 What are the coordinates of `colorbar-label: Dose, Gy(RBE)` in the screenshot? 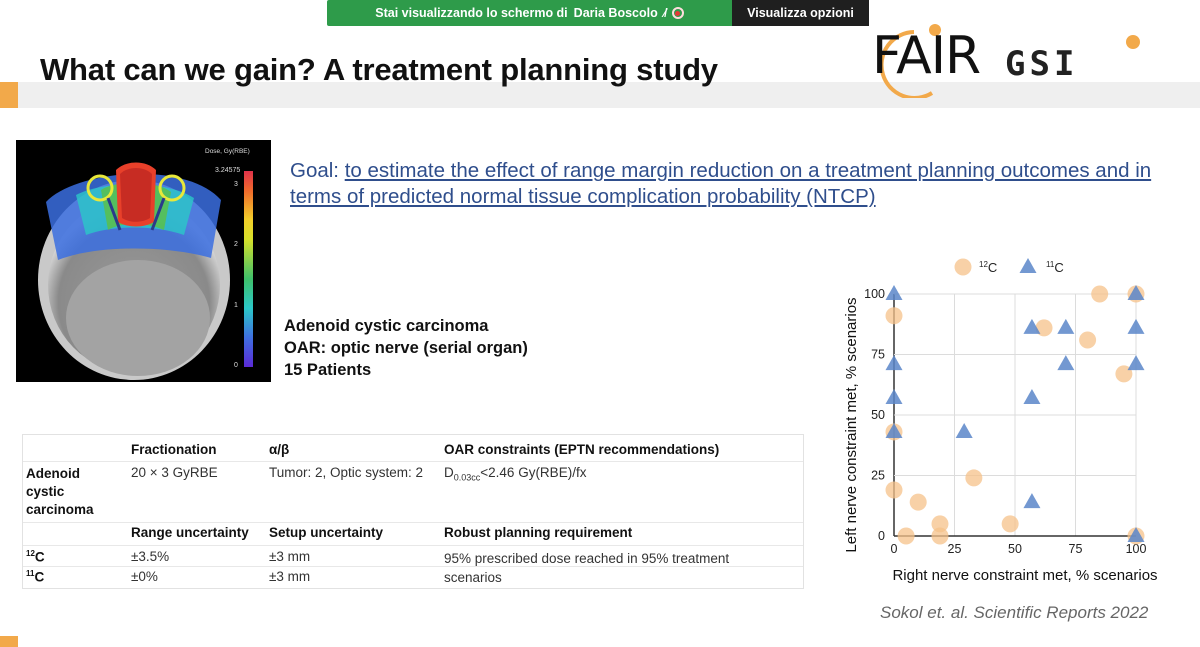 It's located at (227, 151).